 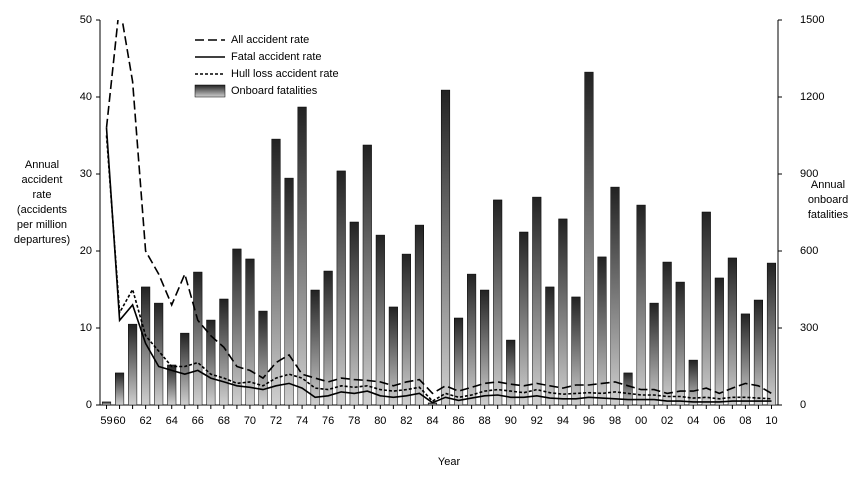 I want to click on x-tick-label: 78, so click(x=354, y=421).